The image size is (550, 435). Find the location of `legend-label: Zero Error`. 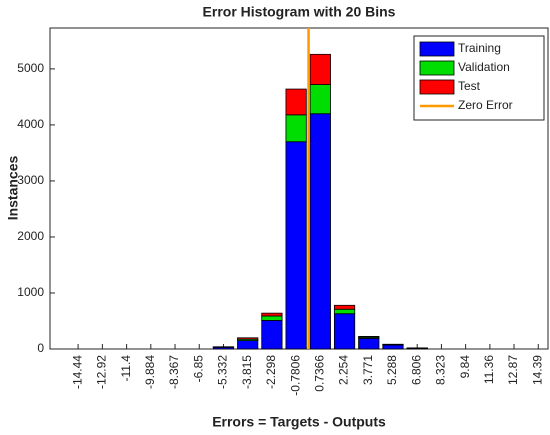

legend-label: Zero Error is located at coordinates (485, 105).